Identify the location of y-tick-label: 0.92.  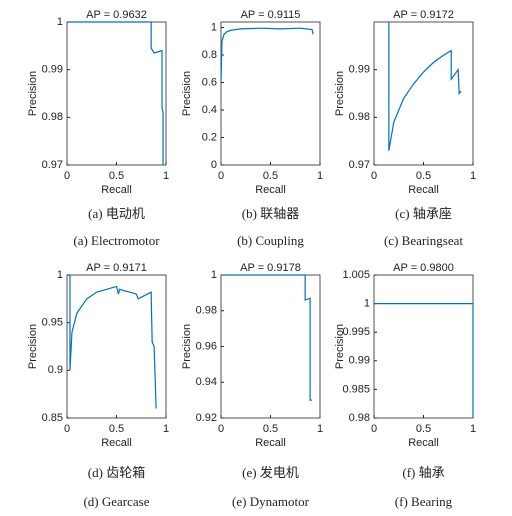
(206, 418).